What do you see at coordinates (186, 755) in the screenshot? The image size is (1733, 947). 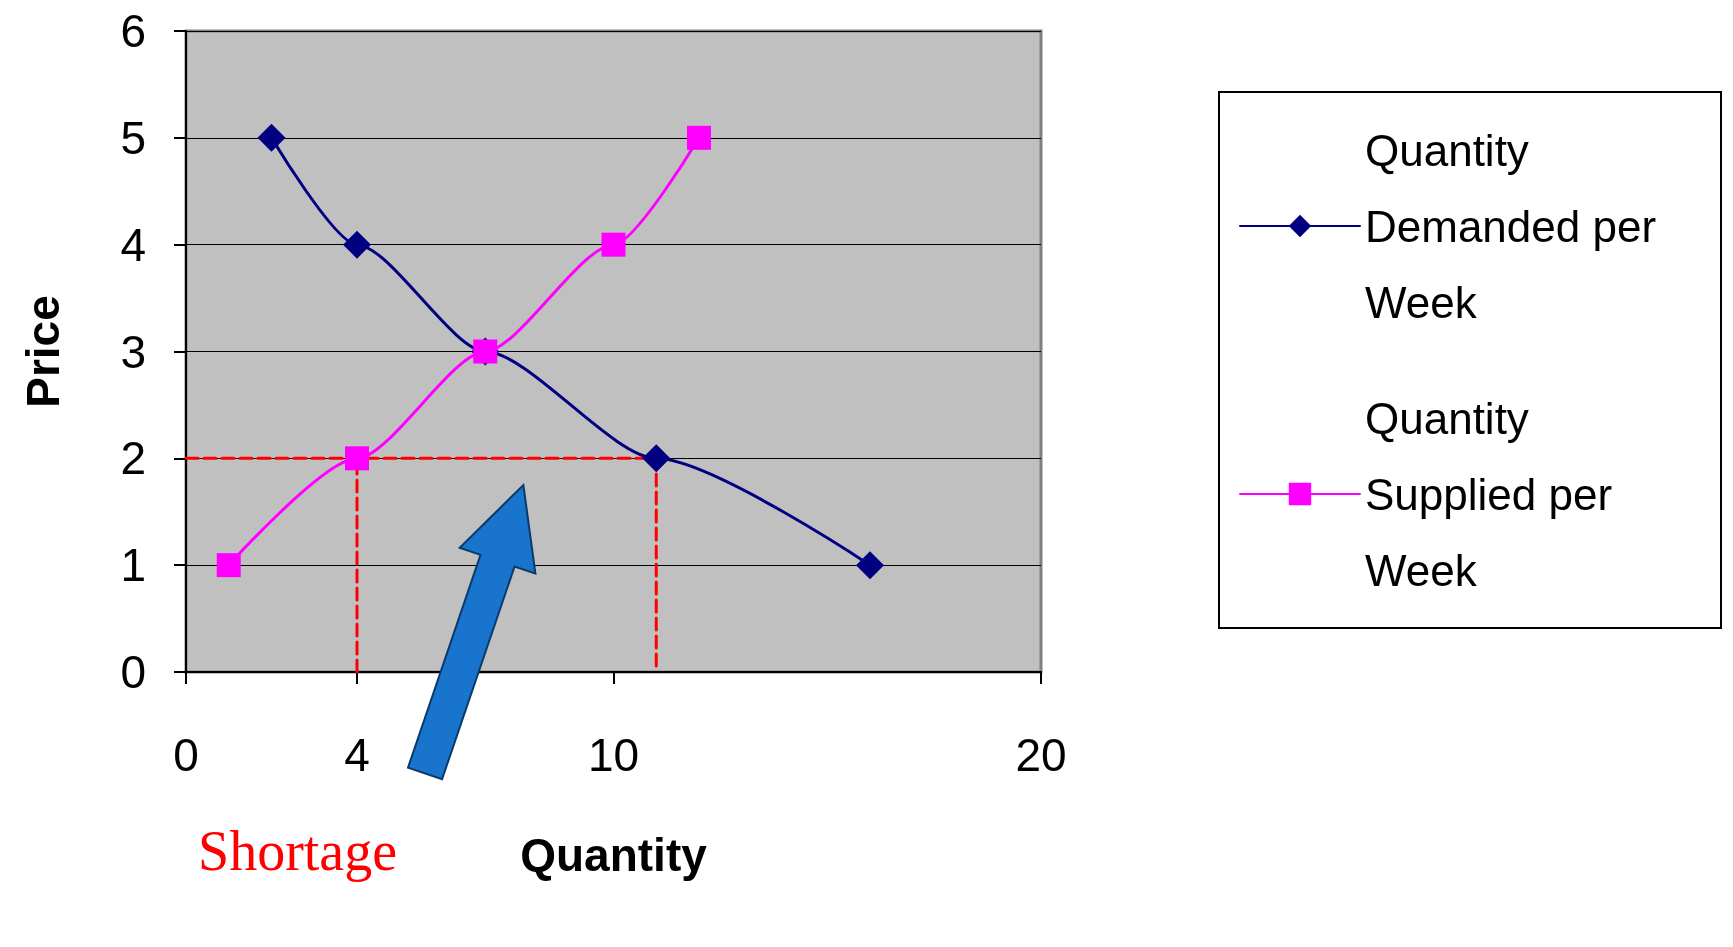 I see `x-tick-label: 0` at bounding box center [186, 755].